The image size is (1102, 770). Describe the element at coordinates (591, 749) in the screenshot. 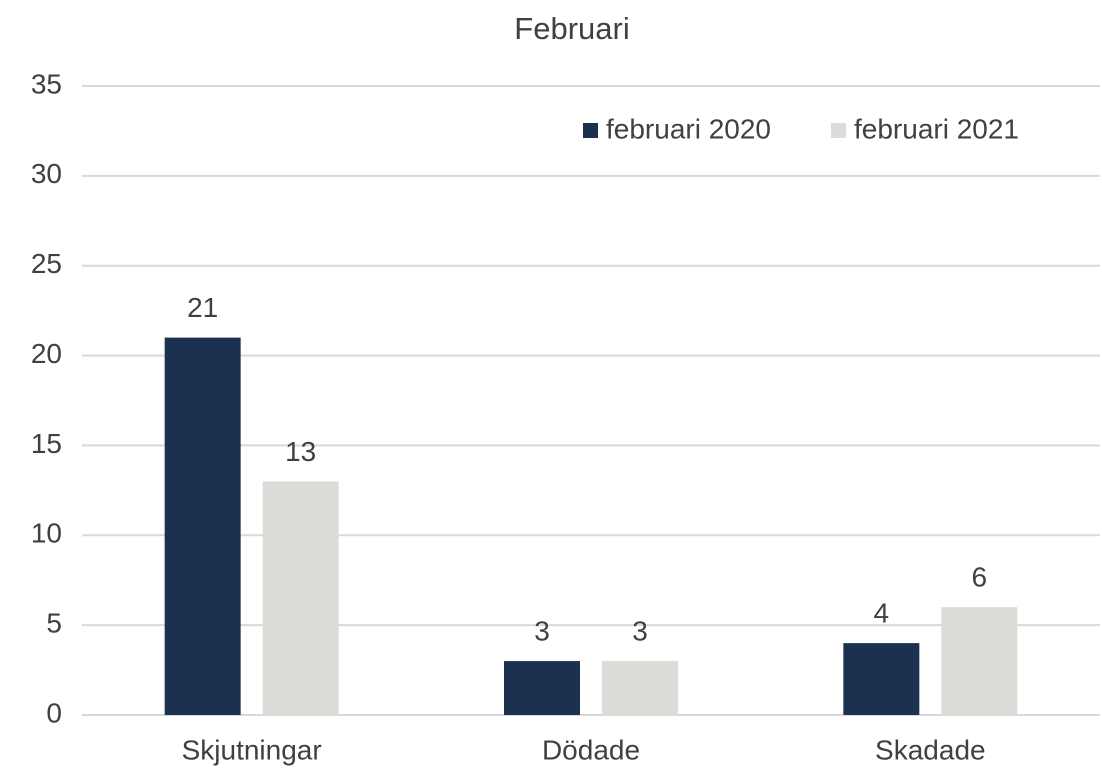

I see `x-tick-label: Dödade` at that location.